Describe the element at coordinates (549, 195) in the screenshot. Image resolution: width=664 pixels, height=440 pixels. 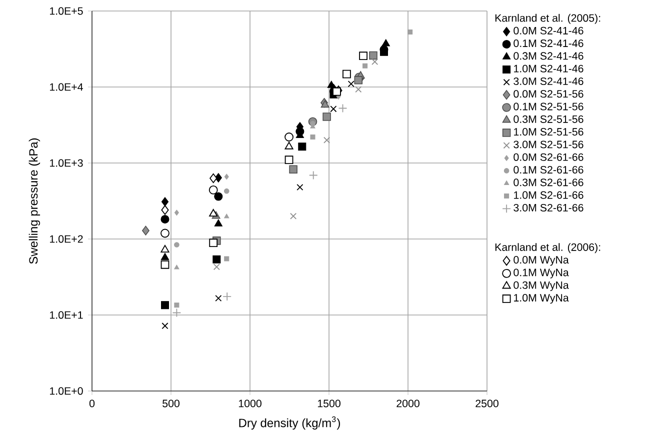
I see `legend-label: 1.0M S2-61-66` at that location.